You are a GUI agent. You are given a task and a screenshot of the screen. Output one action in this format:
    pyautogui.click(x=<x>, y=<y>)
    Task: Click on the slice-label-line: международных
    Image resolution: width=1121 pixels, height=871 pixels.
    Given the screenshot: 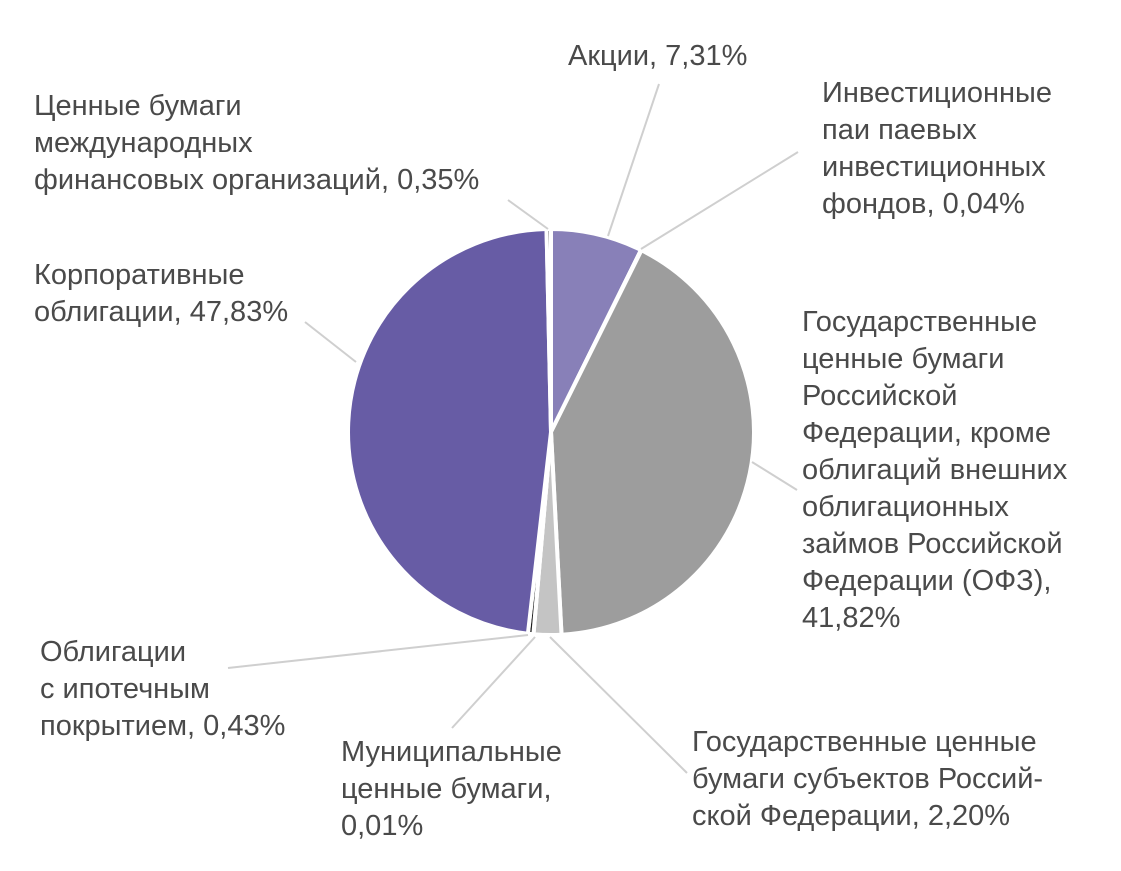 What is the action you would take?
    pyautogui.click(x=143, y=143)
    